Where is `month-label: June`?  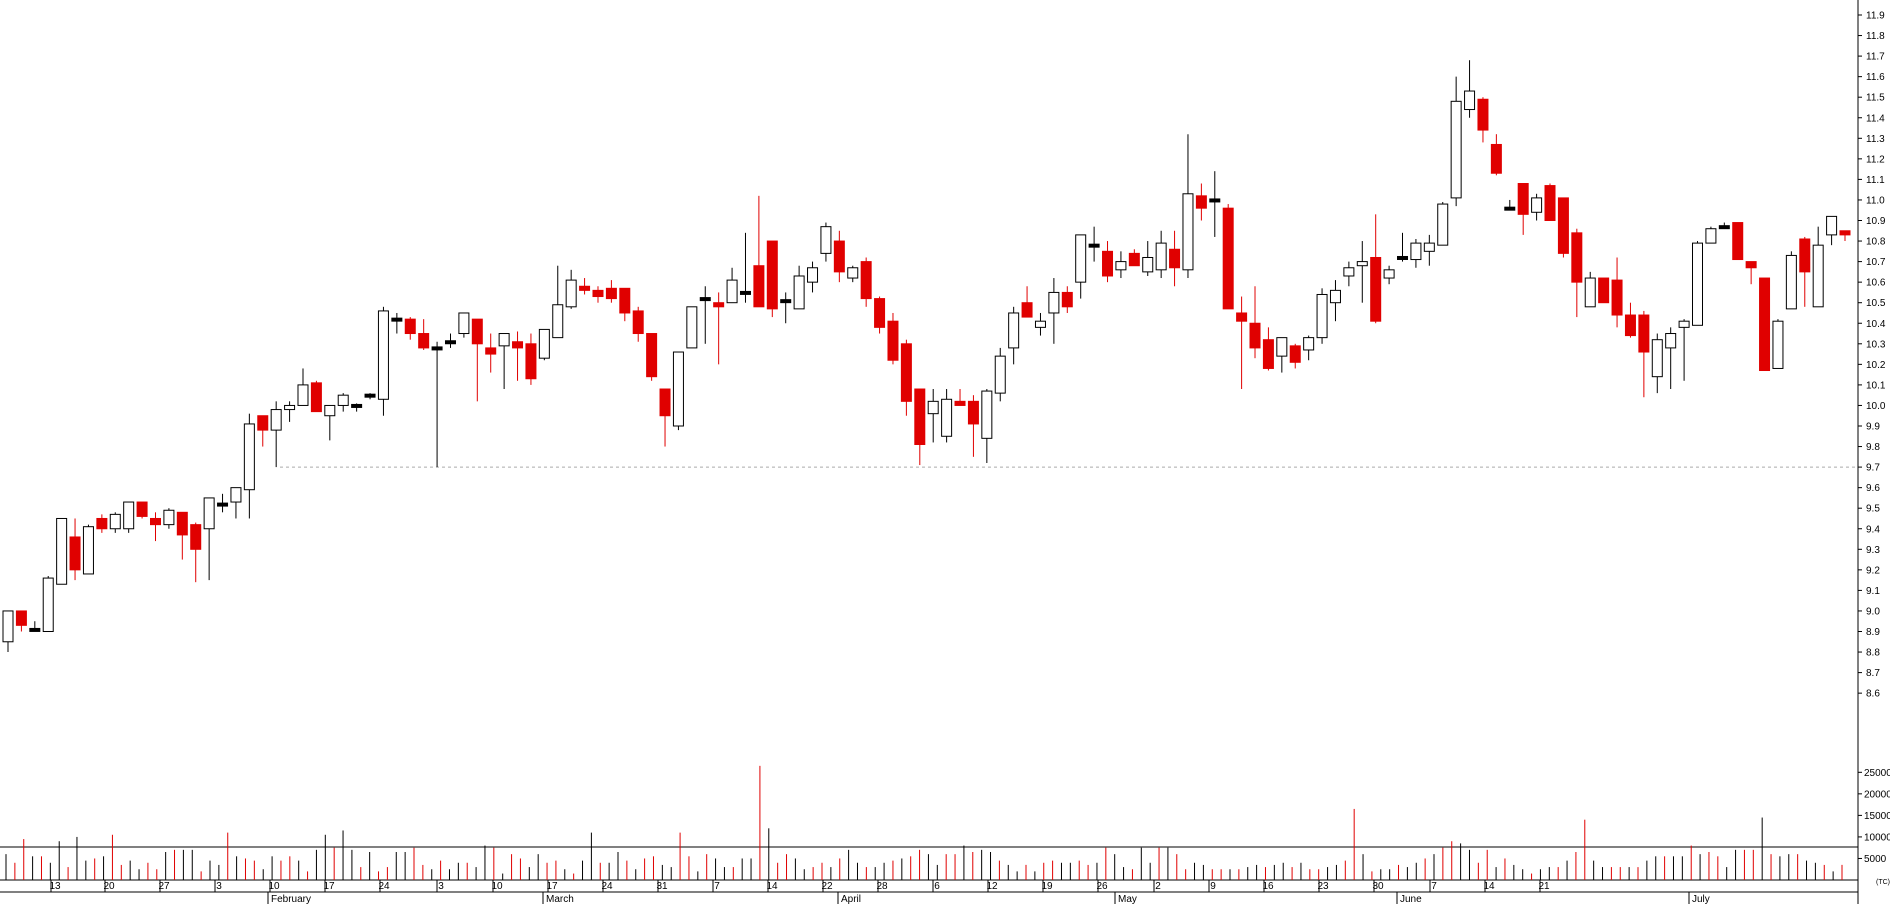
month-label: June is located at coordinates (1411, 899).